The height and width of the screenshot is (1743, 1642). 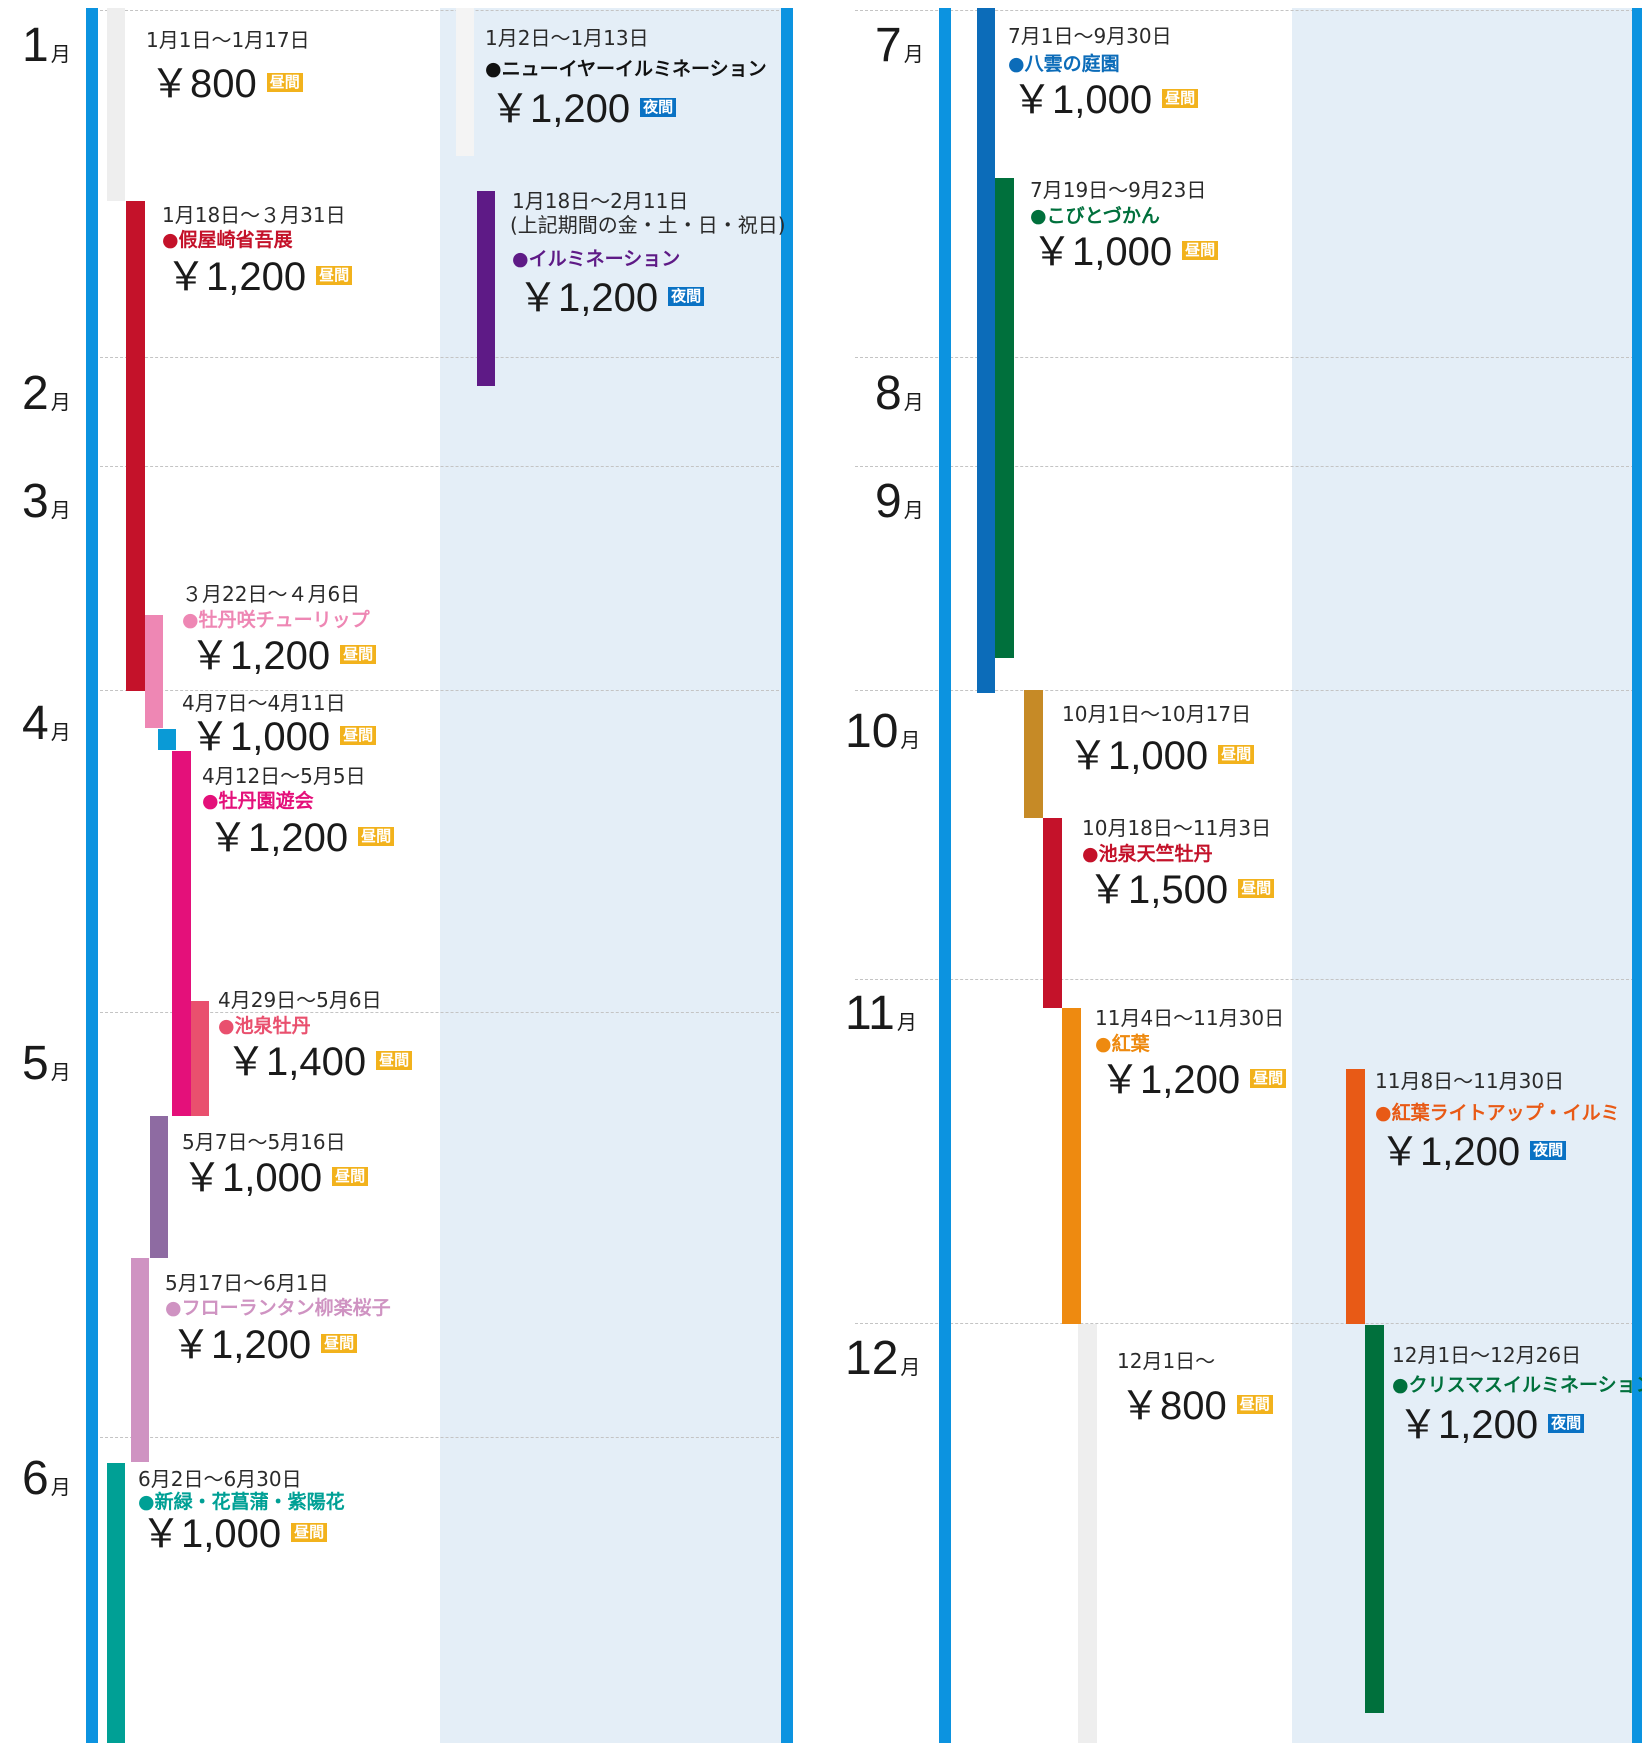 What do you see at coordinates (1470, 1081) in the screenshot?
I see `event-date: 11月8日～11月30日` at bounding box center [1470, 1081].